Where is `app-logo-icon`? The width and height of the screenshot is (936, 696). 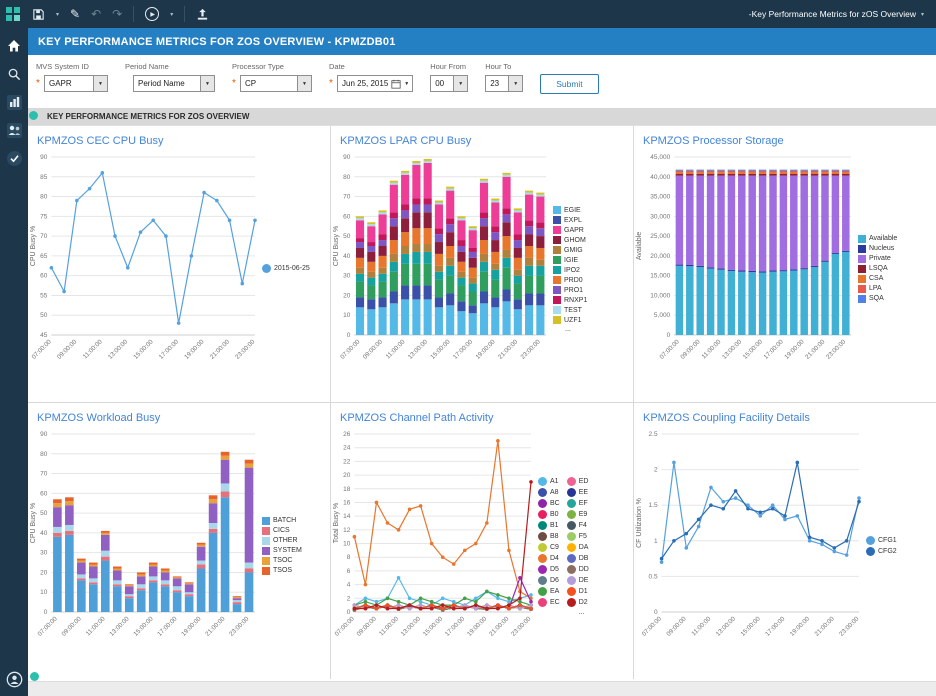
app-logo-icon is located at coordinates (13, 14).